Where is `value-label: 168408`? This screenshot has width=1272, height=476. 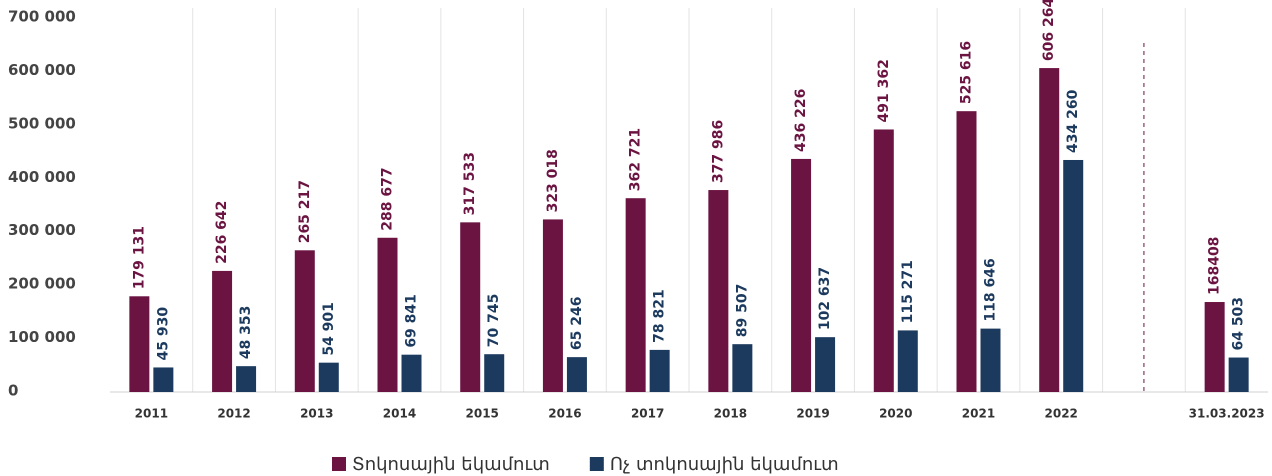 value-label: 168408 is located at coordinates (1215, 266).